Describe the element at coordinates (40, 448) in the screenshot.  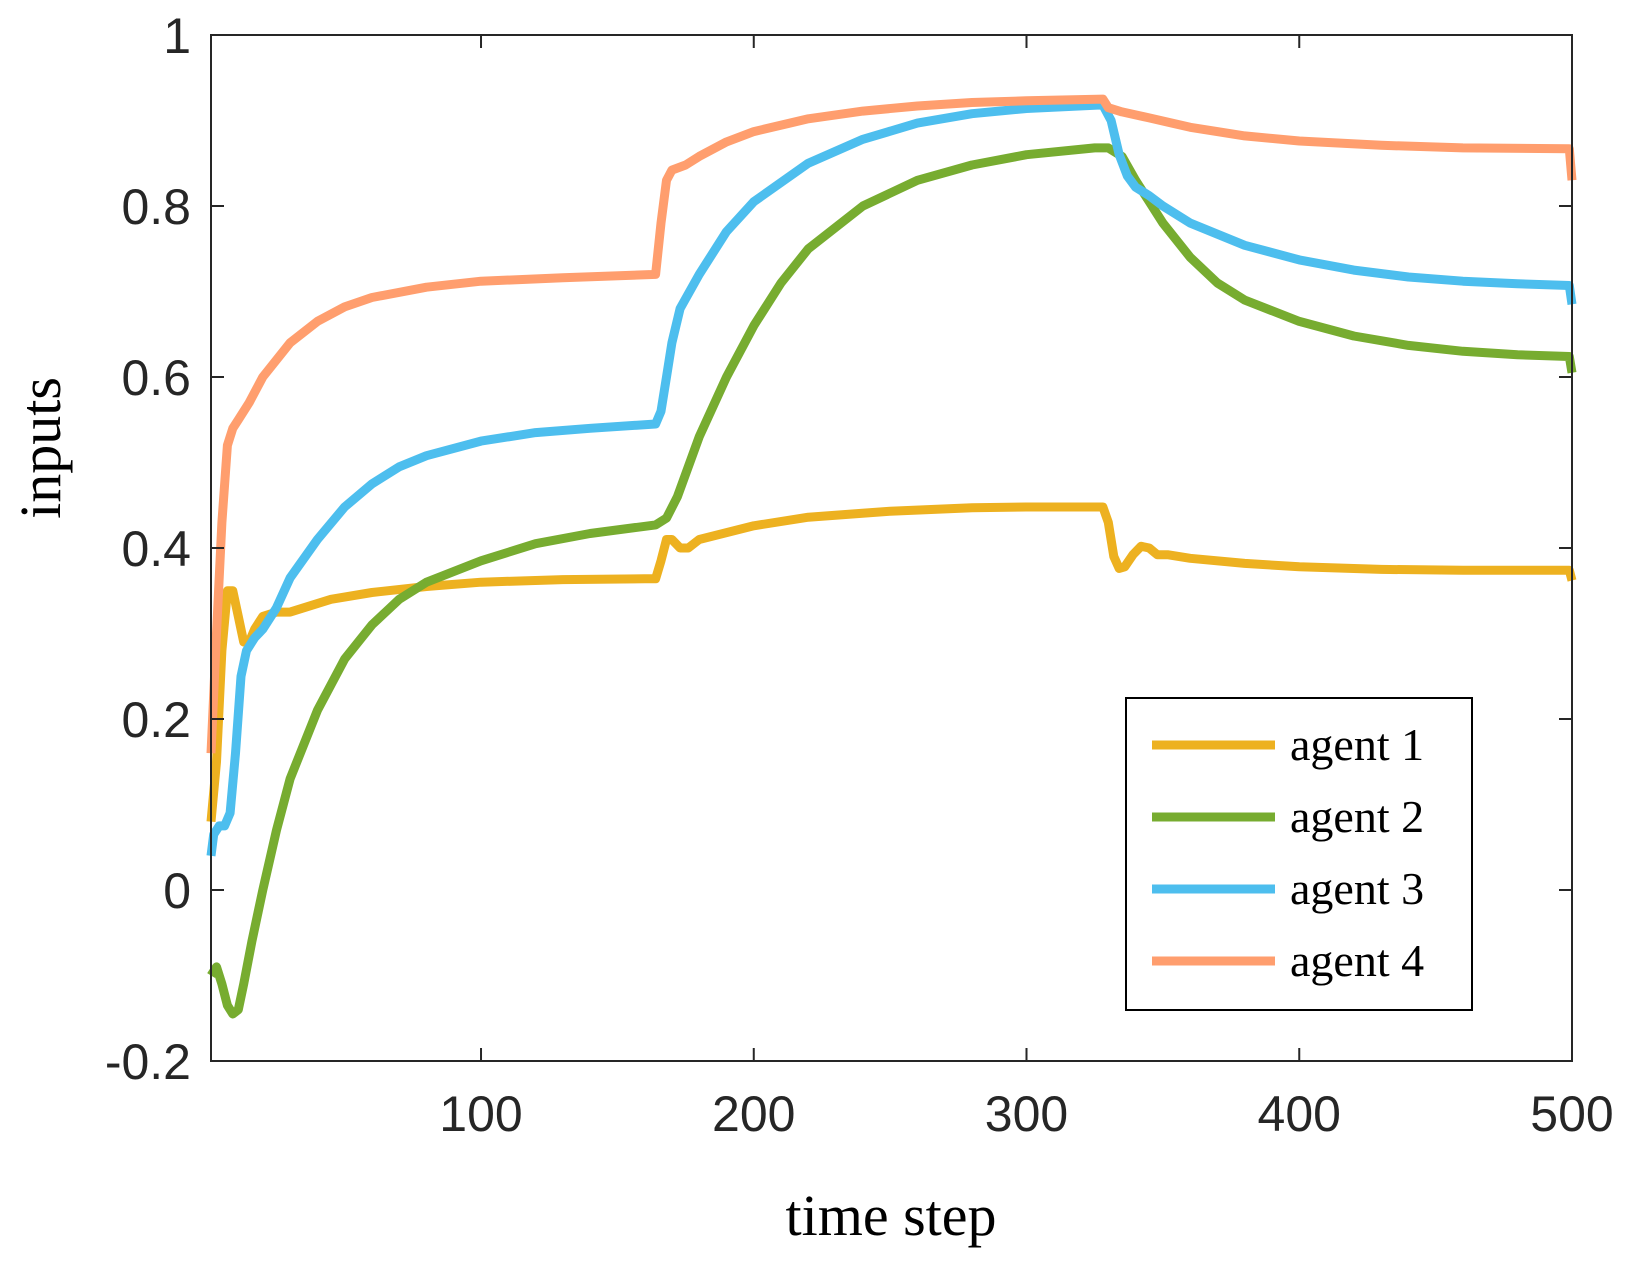
I see `y-axis-title: inputs` at that location.